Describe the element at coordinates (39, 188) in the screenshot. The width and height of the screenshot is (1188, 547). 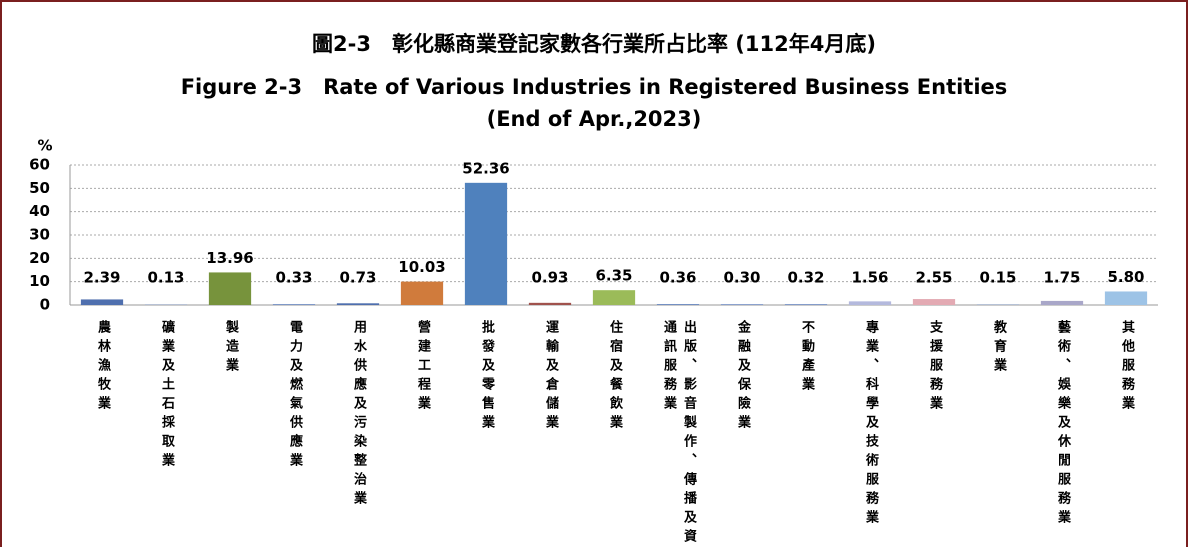
I see `y-tick-label: 50` at that location.